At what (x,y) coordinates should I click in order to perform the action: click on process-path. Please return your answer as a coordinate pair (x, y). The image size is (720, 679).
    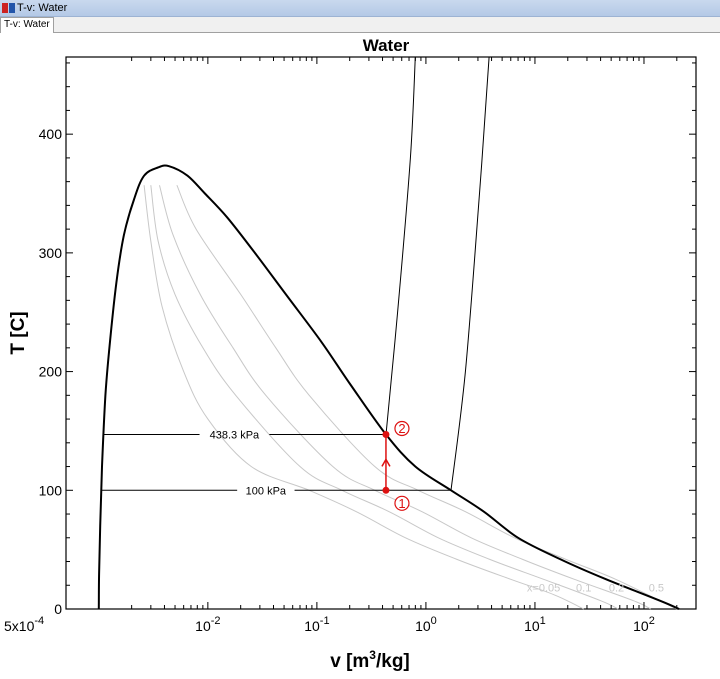
    Looking at the image, I should click on (386, 462).